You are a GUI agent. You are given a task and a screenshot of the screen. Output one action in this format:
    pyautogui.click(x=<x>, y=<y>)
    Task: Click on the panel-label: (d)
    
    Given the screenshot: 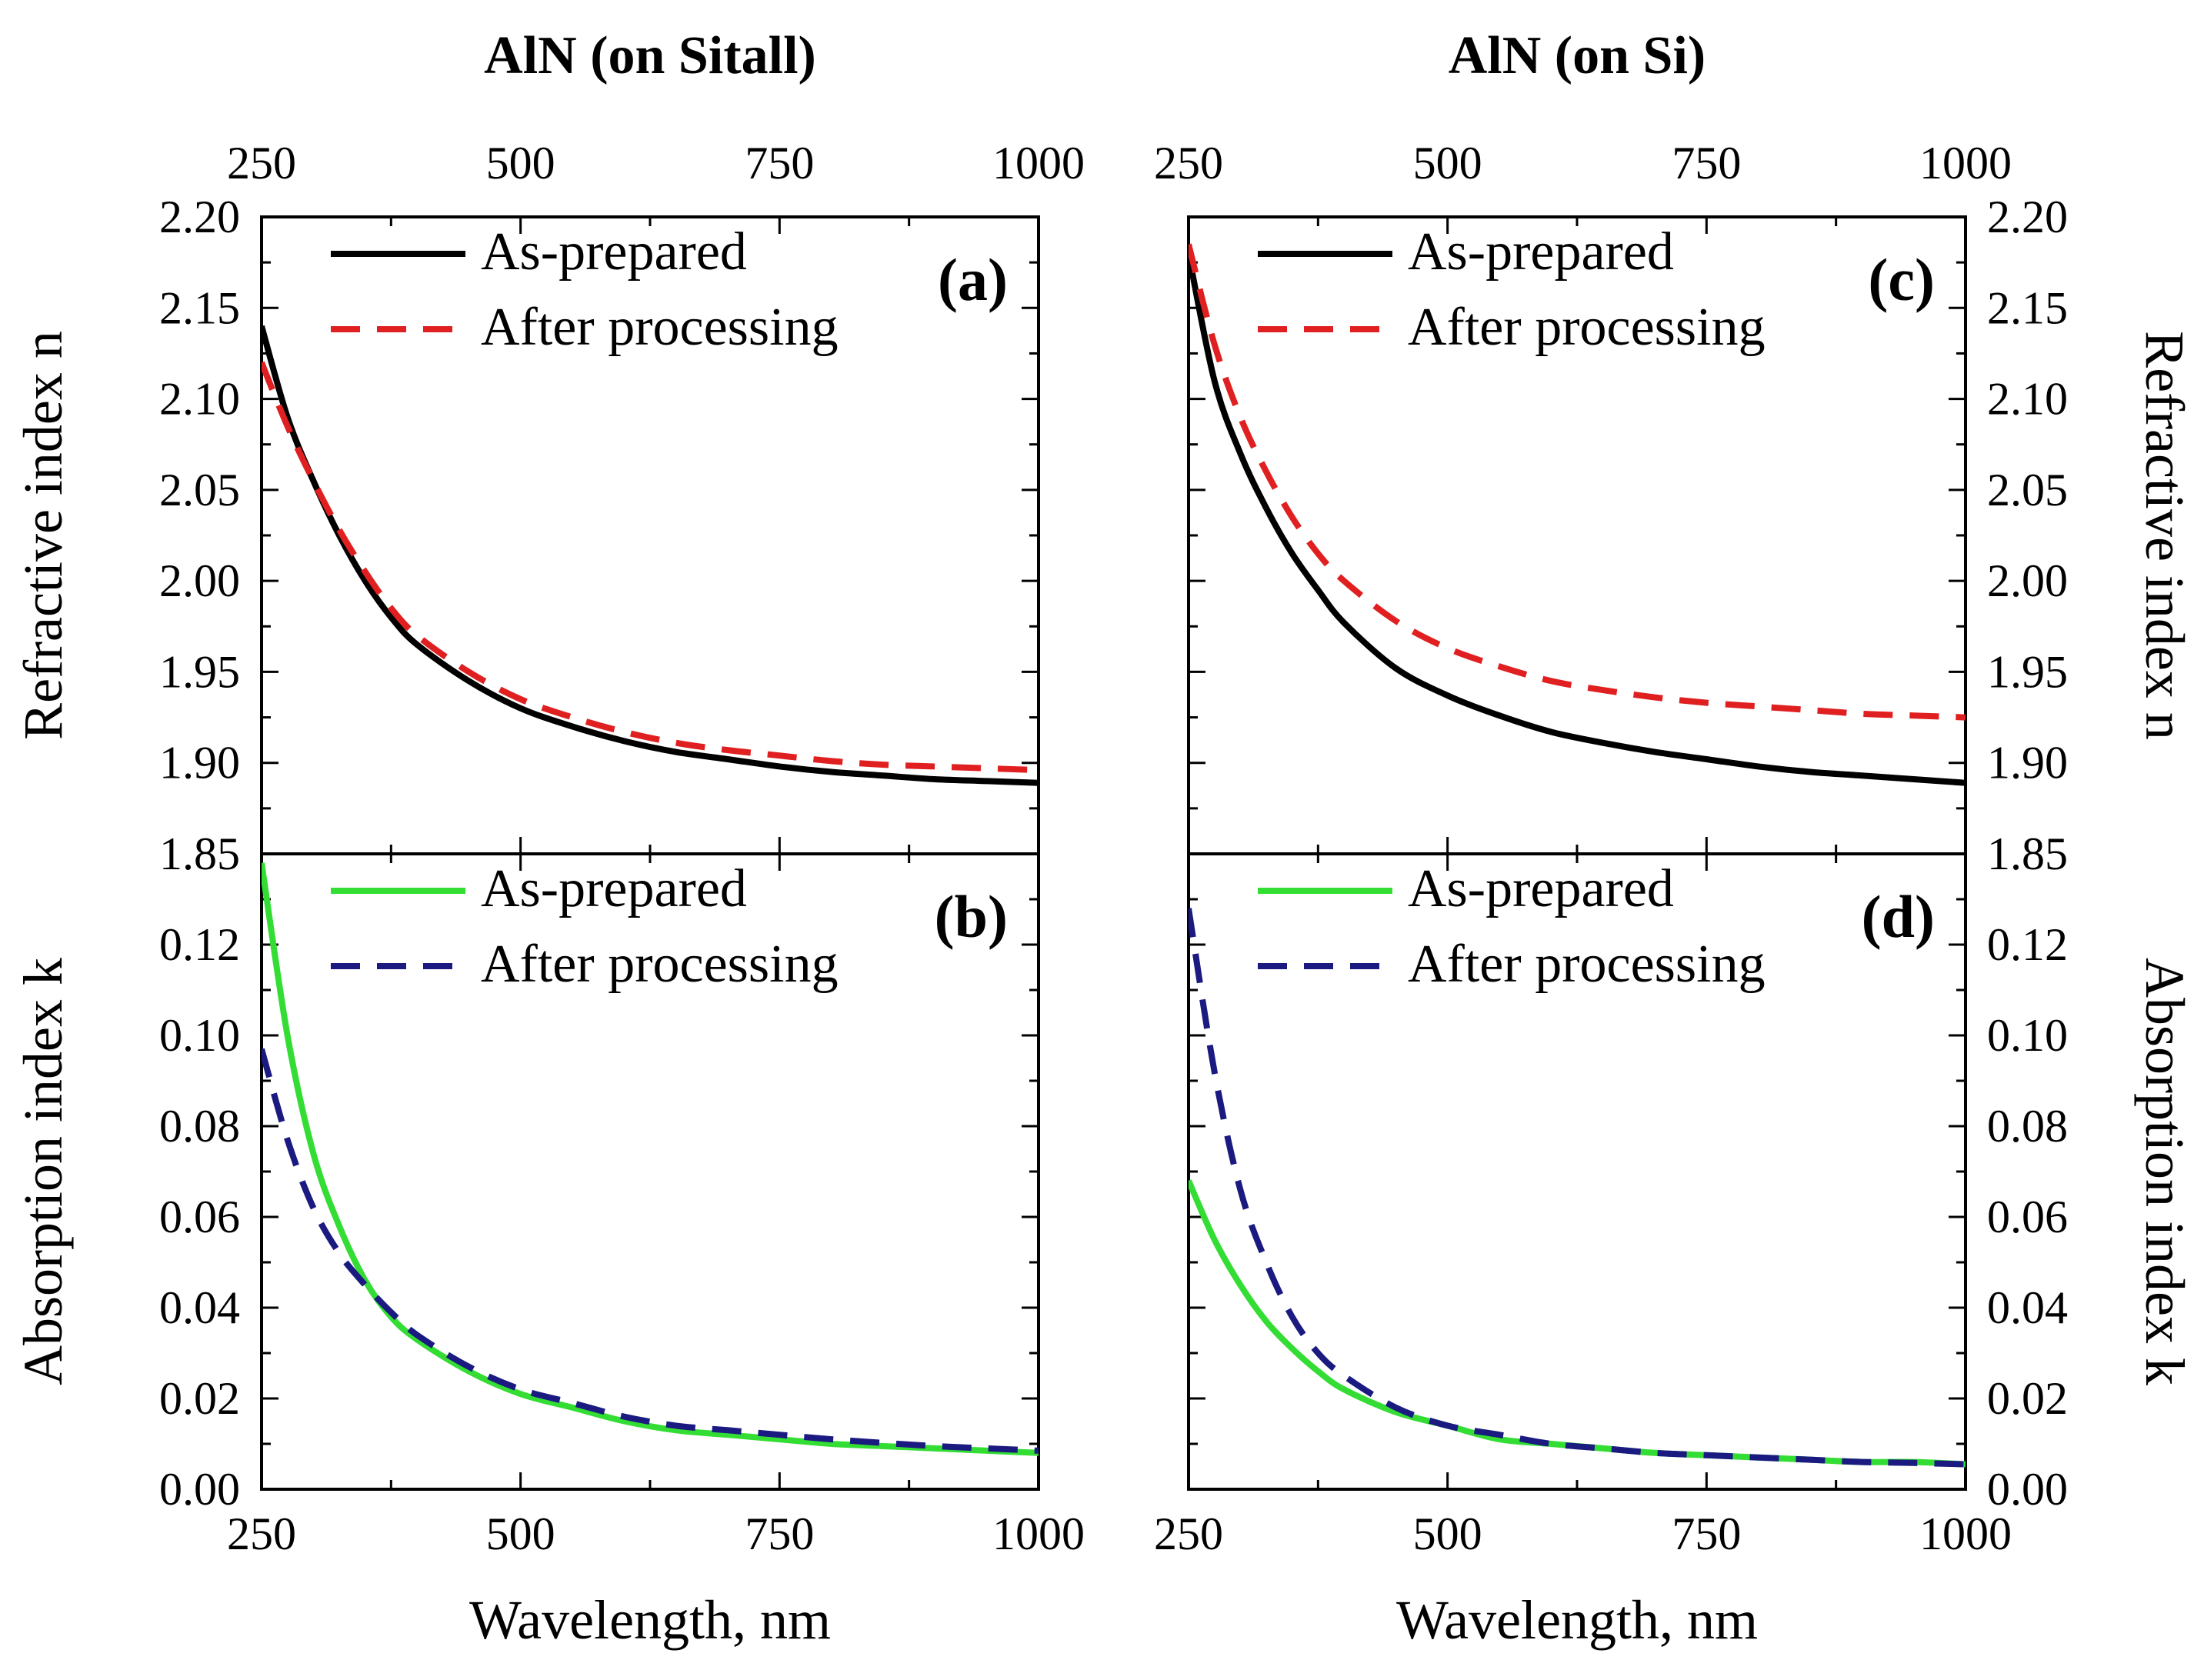 What is the action you would take?
    pyautogui.click(x=1898, y=917)
    